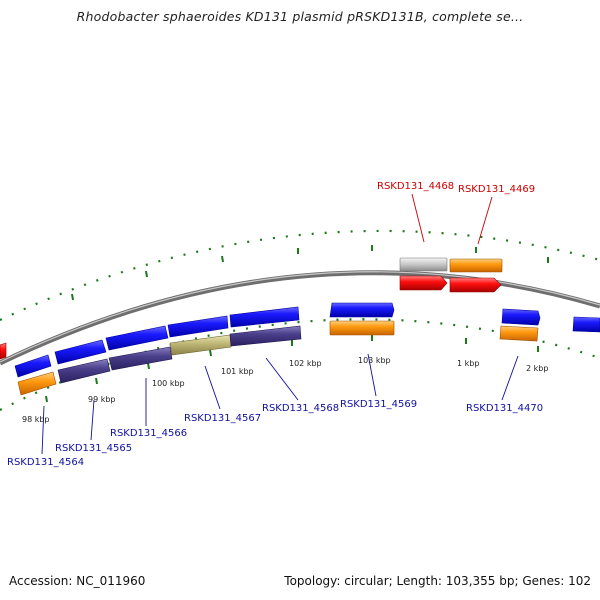 The width and height of the screenshot is (600, 600). Describe the element at coordinates (300, 408) in the screenshot. I see `gene-label: RSKD131_4568` at that location.